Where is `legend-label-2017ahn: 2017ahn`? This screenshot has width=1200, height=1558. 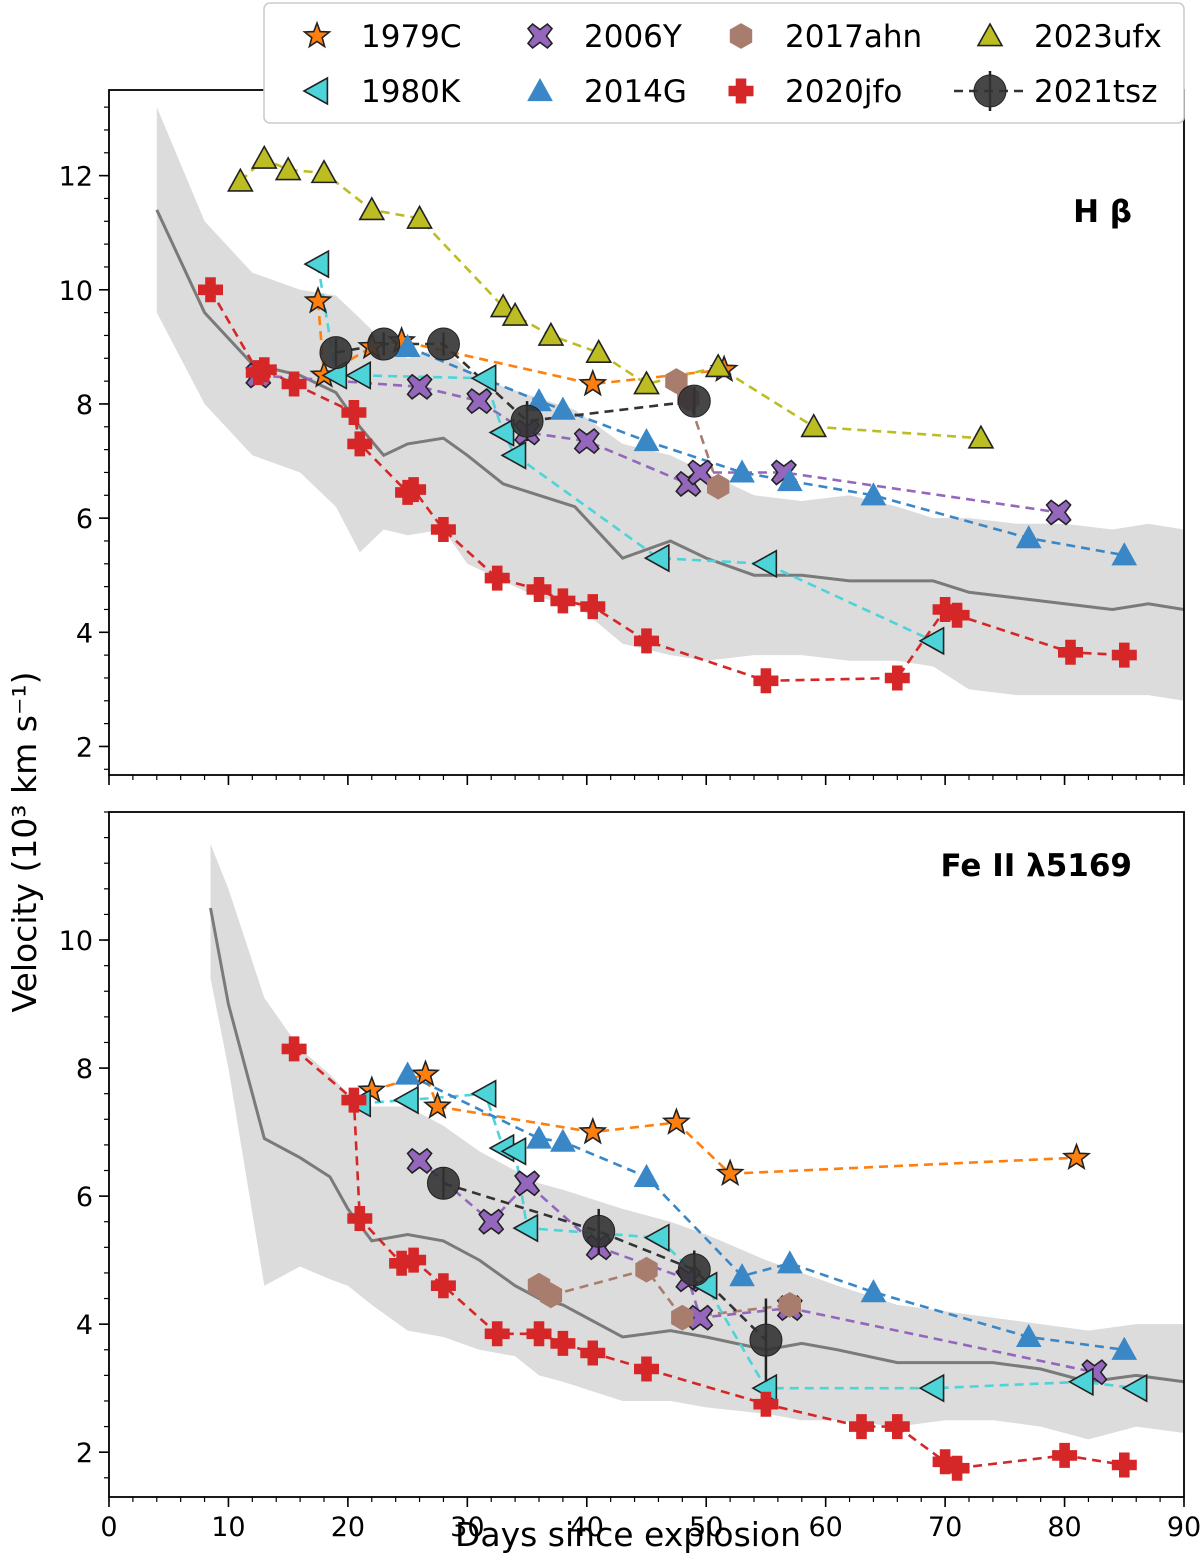
legend-label-2017ahn: 2017ahn is located at coordinates (853, 37).